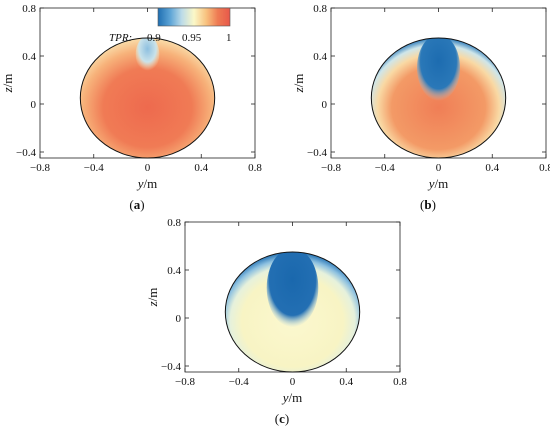 The image size is (550, 430). Describe the element at coordinates (192, 38) in the screenshot. I see `colorbar-tick-label: 0.95` at that location.